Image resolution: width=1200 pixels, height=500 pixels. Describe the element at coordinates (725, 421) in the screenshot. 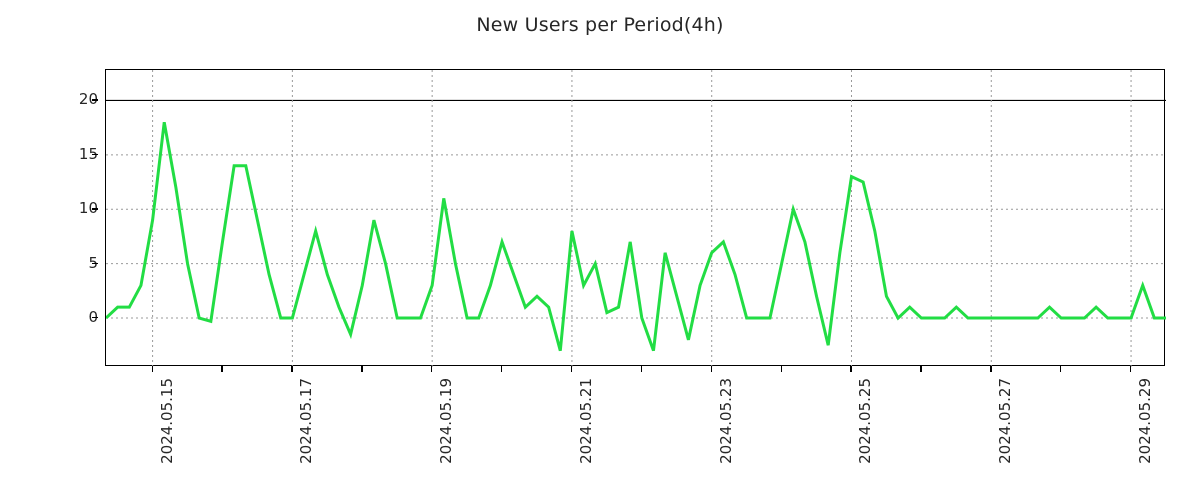

I see `x-tick-label: 2024.05.23` at that location.